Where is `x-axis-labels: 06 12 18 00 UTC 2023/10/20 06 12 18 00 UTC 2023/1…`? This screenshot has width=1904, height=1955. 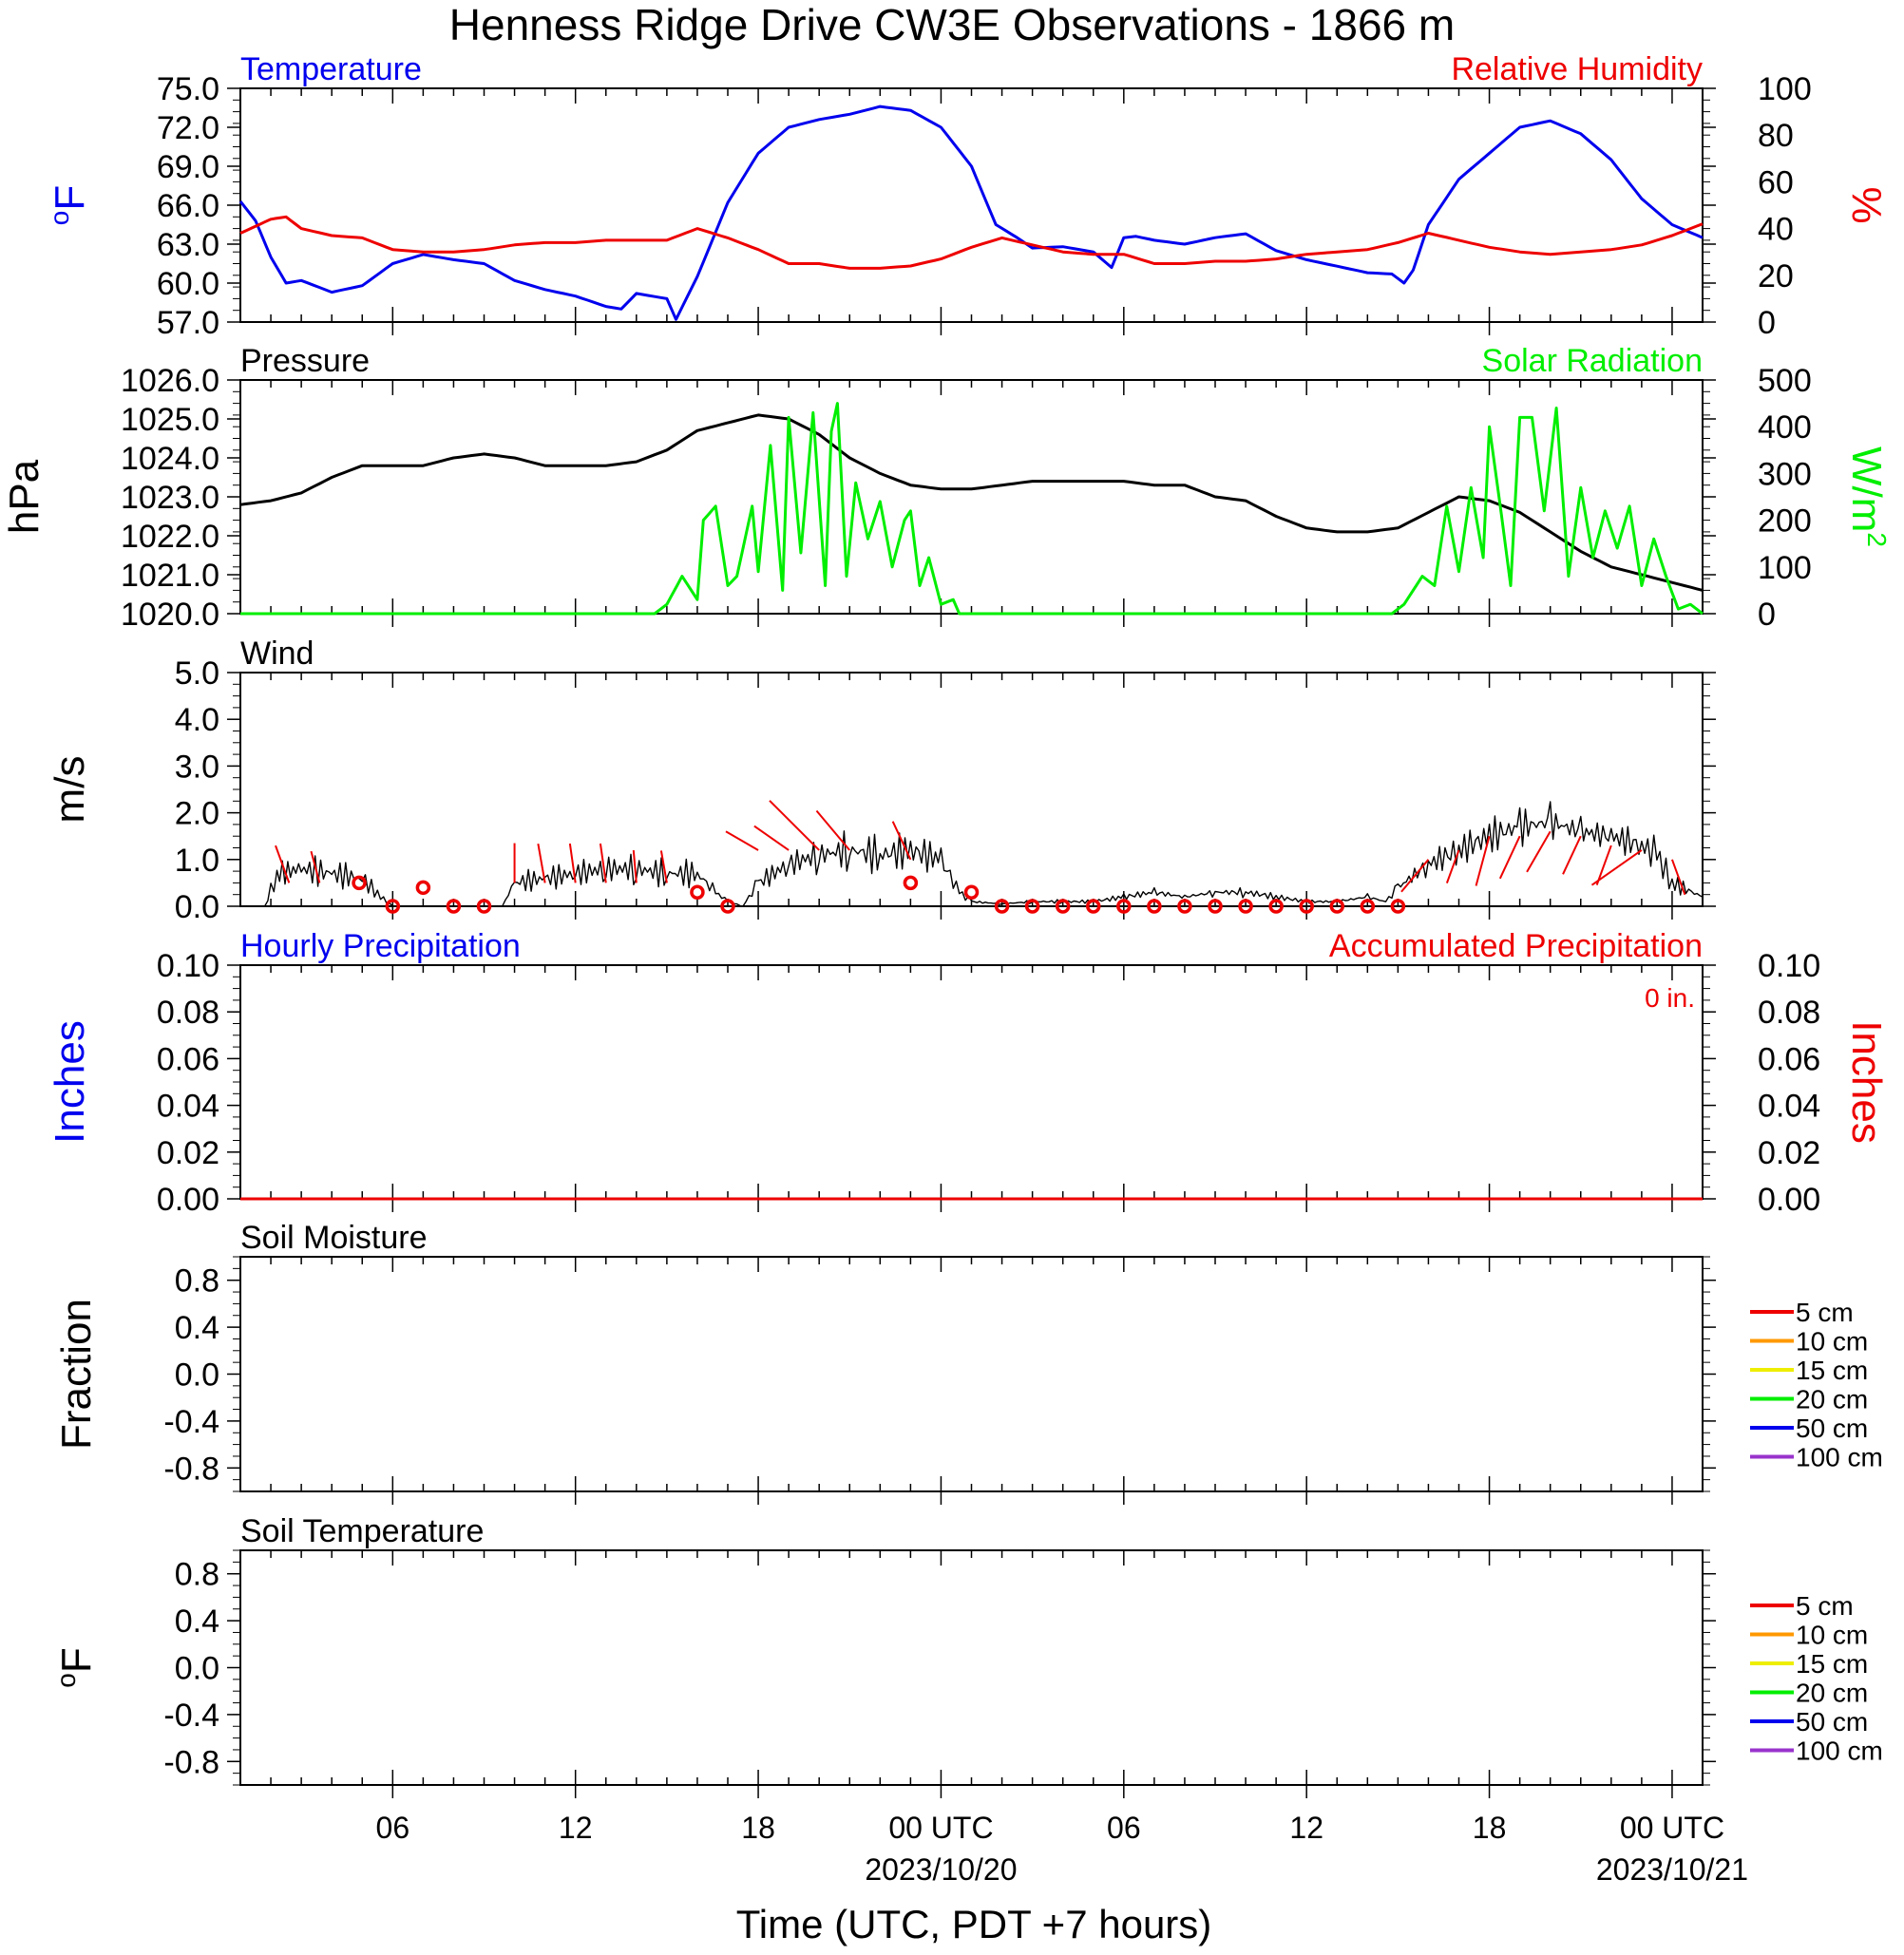
x-axis-labels: 06 12 18 00 UTC 2023/10/20 06 12 18 00 UTC 2023/1… is located at coordinates (1063, 1849).